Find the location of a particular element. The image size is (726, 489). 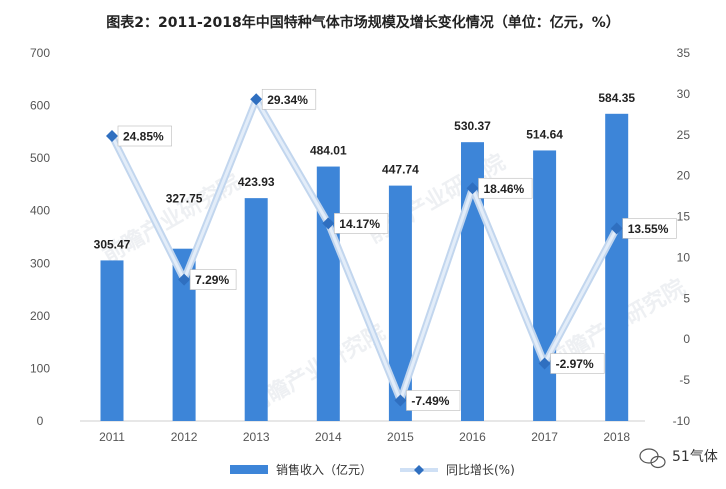

x-tick-label: 2011 is located at coordinates (112, 437).